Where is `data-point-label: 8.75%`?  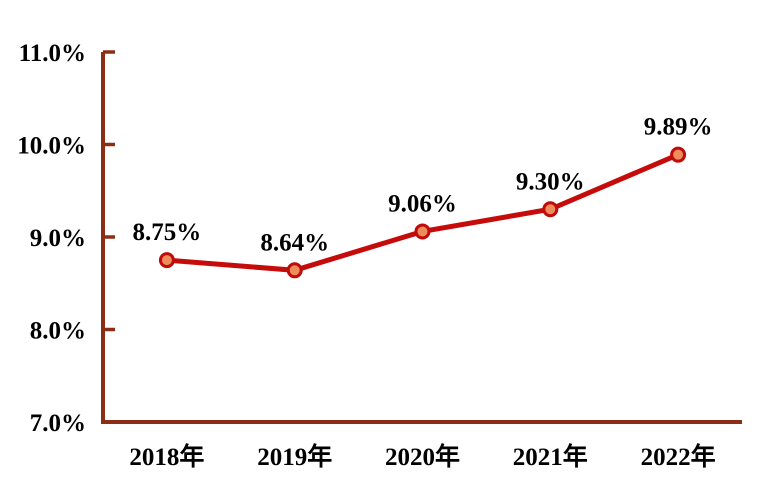 data-point-label: 8.75% is located at coordinates (167, 232).